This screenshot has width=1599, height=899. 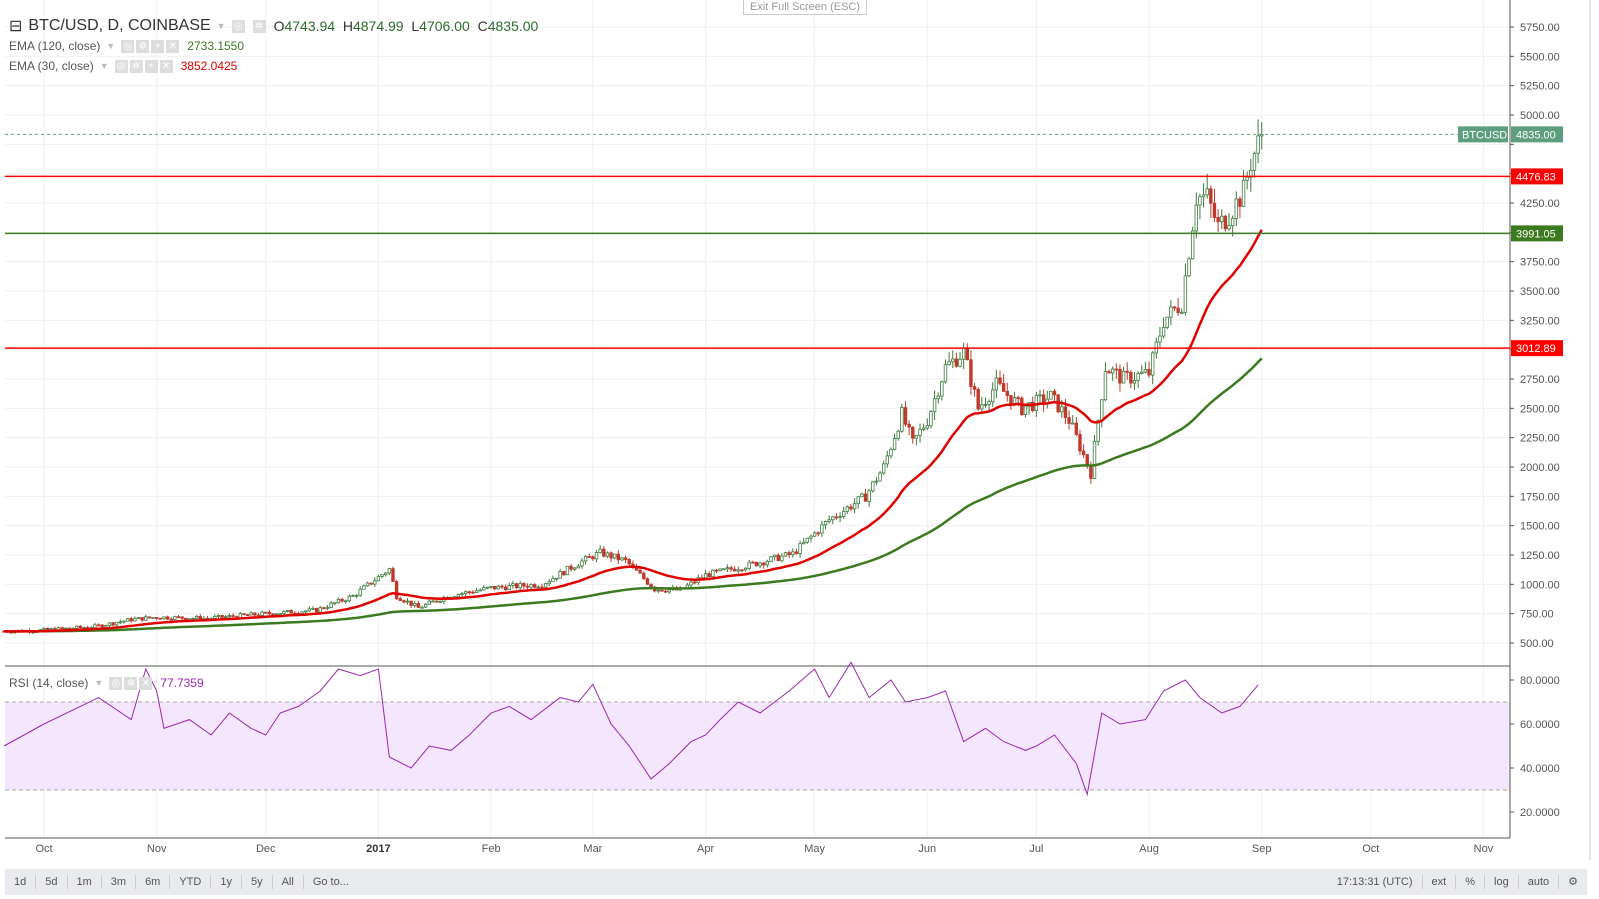 I want to click on range-1y: 1y, so click(x=226, y=882).